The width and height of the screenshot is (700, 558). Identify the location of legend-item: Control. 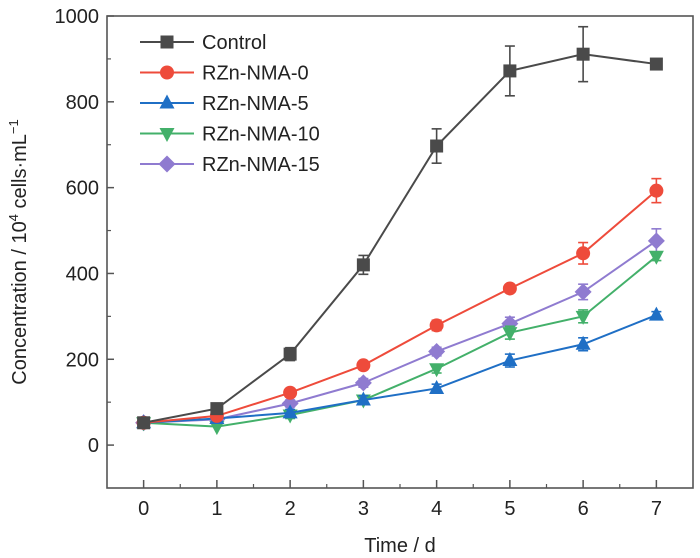
(203, 43).